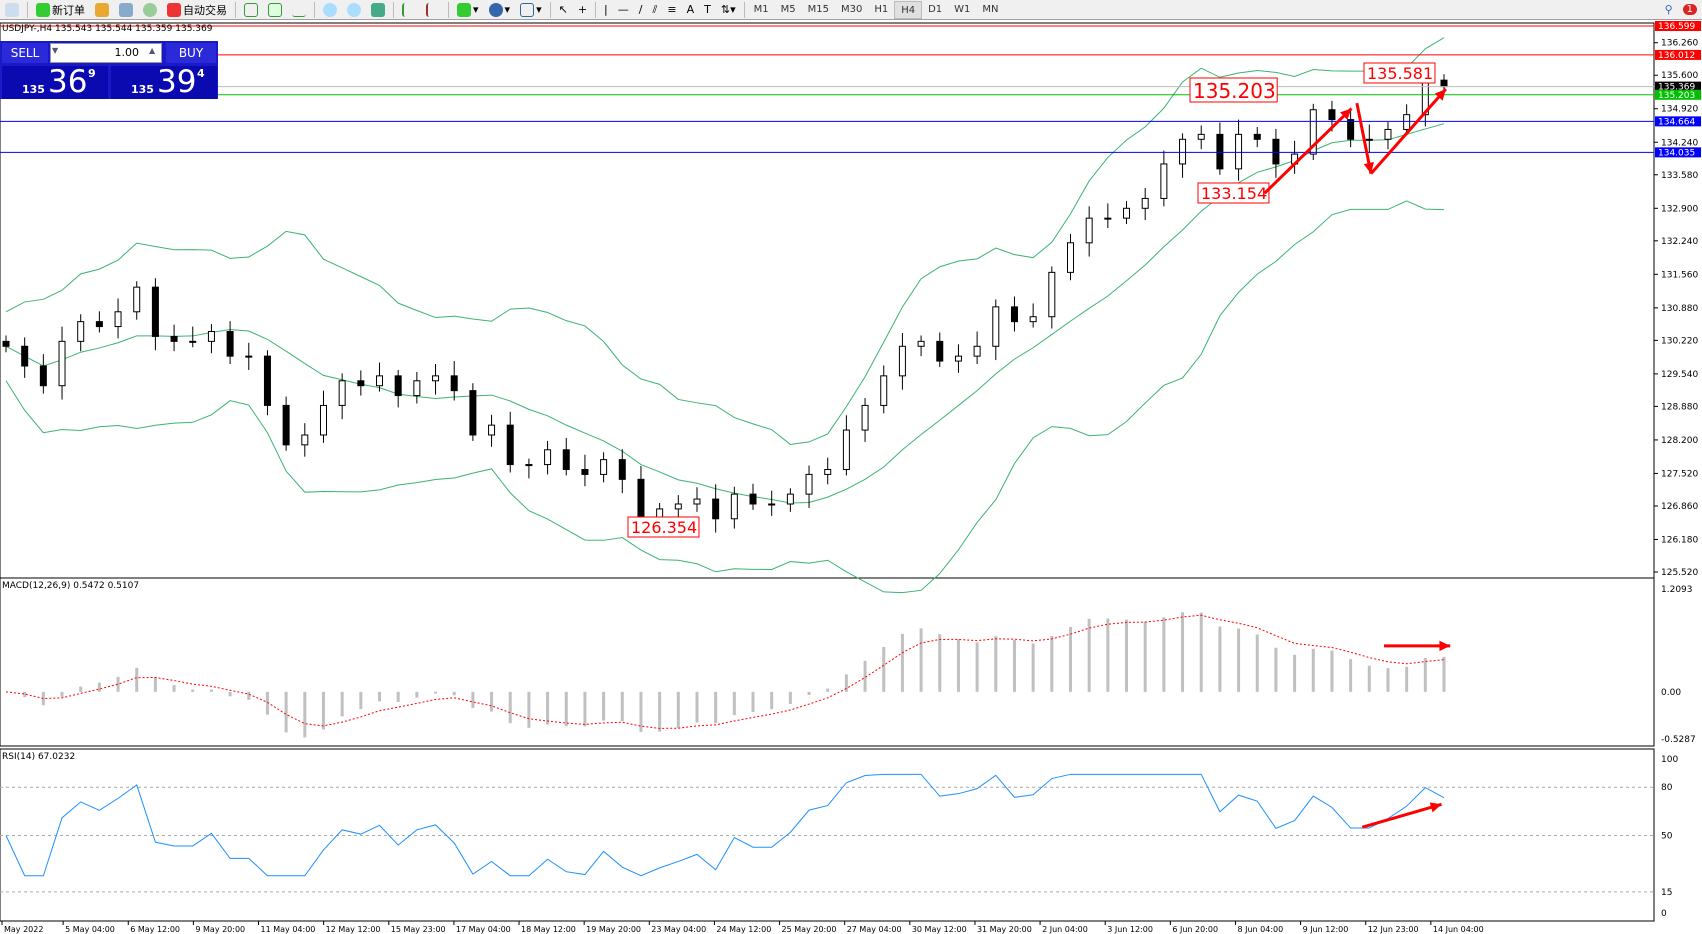 This screenshot has width=1702, height=934. I want to click on price-annotation: 135.581, so click(1400, 73).